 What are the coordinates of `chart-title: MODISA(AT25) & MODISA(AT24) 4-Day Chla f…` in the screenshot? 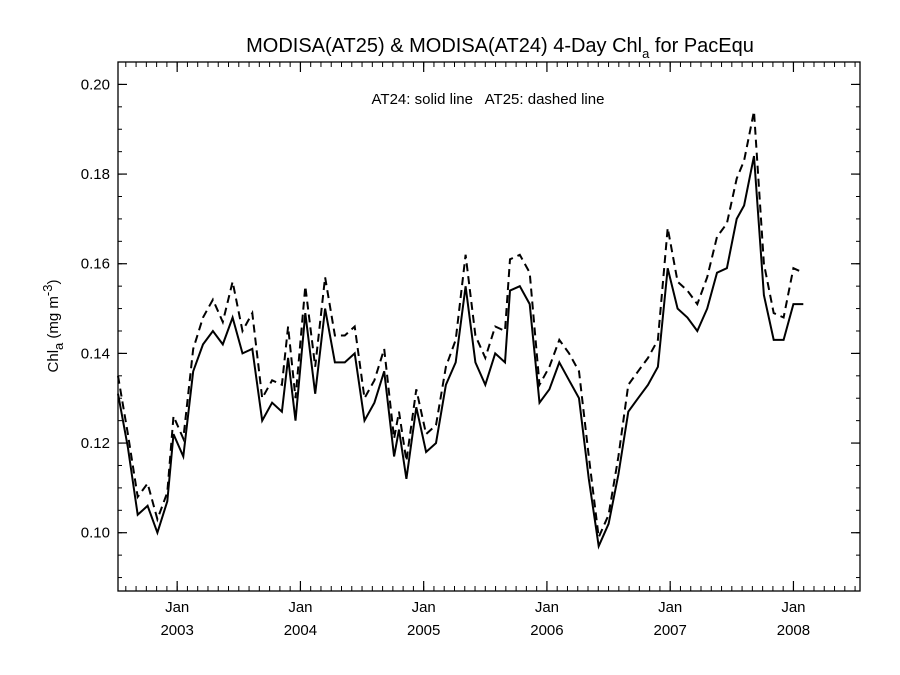 It's located at (500, 48).